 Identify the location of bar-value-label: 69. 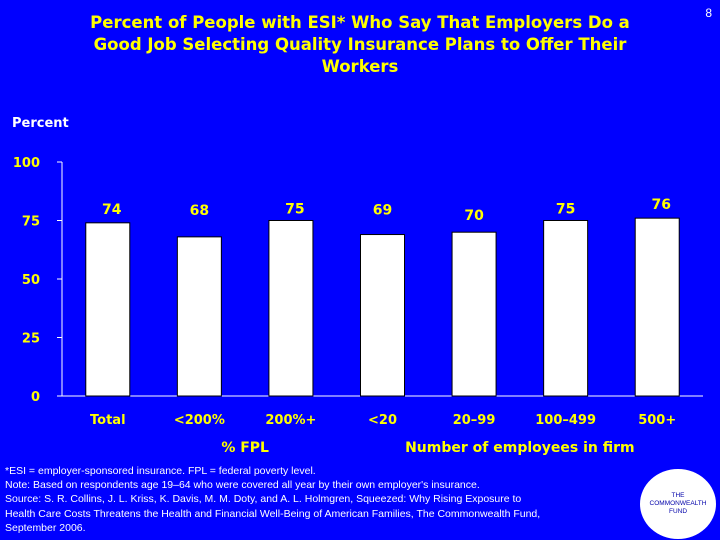
(382, 211).